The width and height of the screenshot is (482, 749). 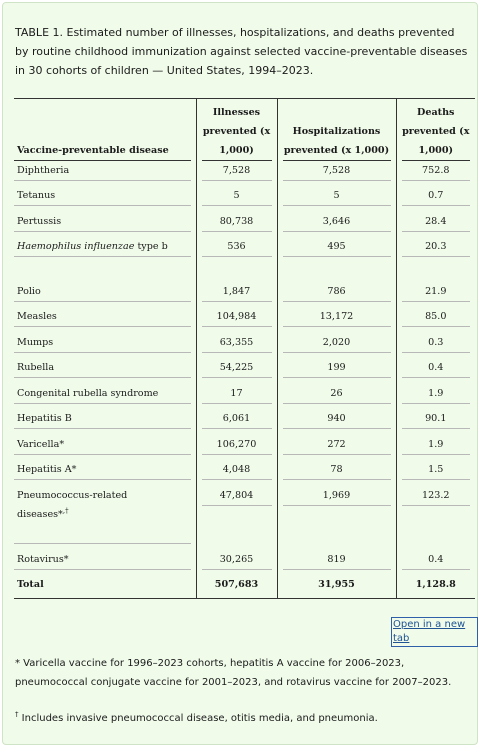 I want to click on hospitalizations-cell: 3,646, so click(x=336, y=222).